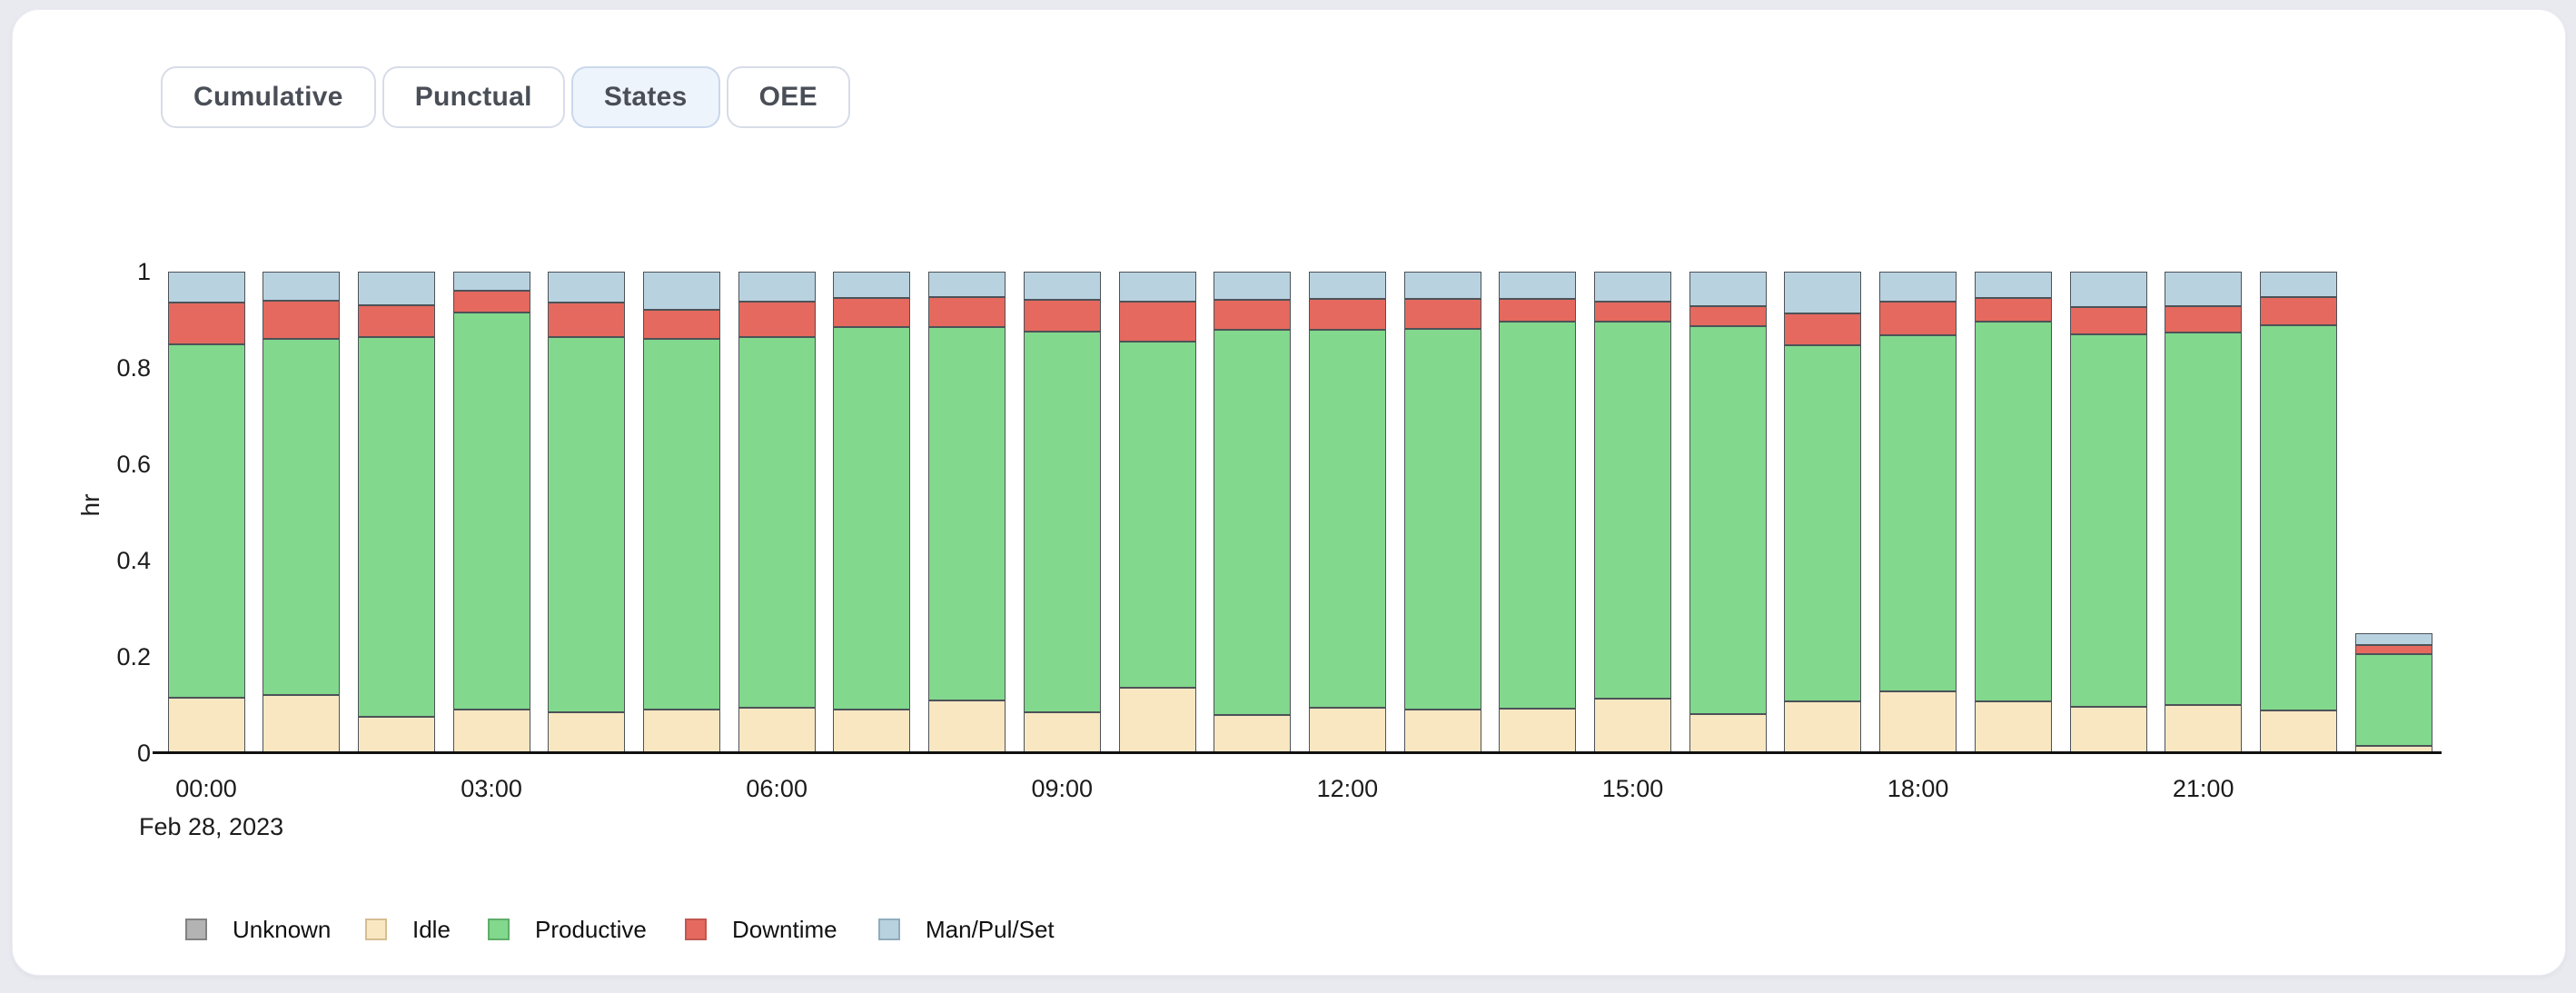  Describe the element at coordinates (2393, 512) in the screenshot. I see `bar-stack-23:00` at that location.